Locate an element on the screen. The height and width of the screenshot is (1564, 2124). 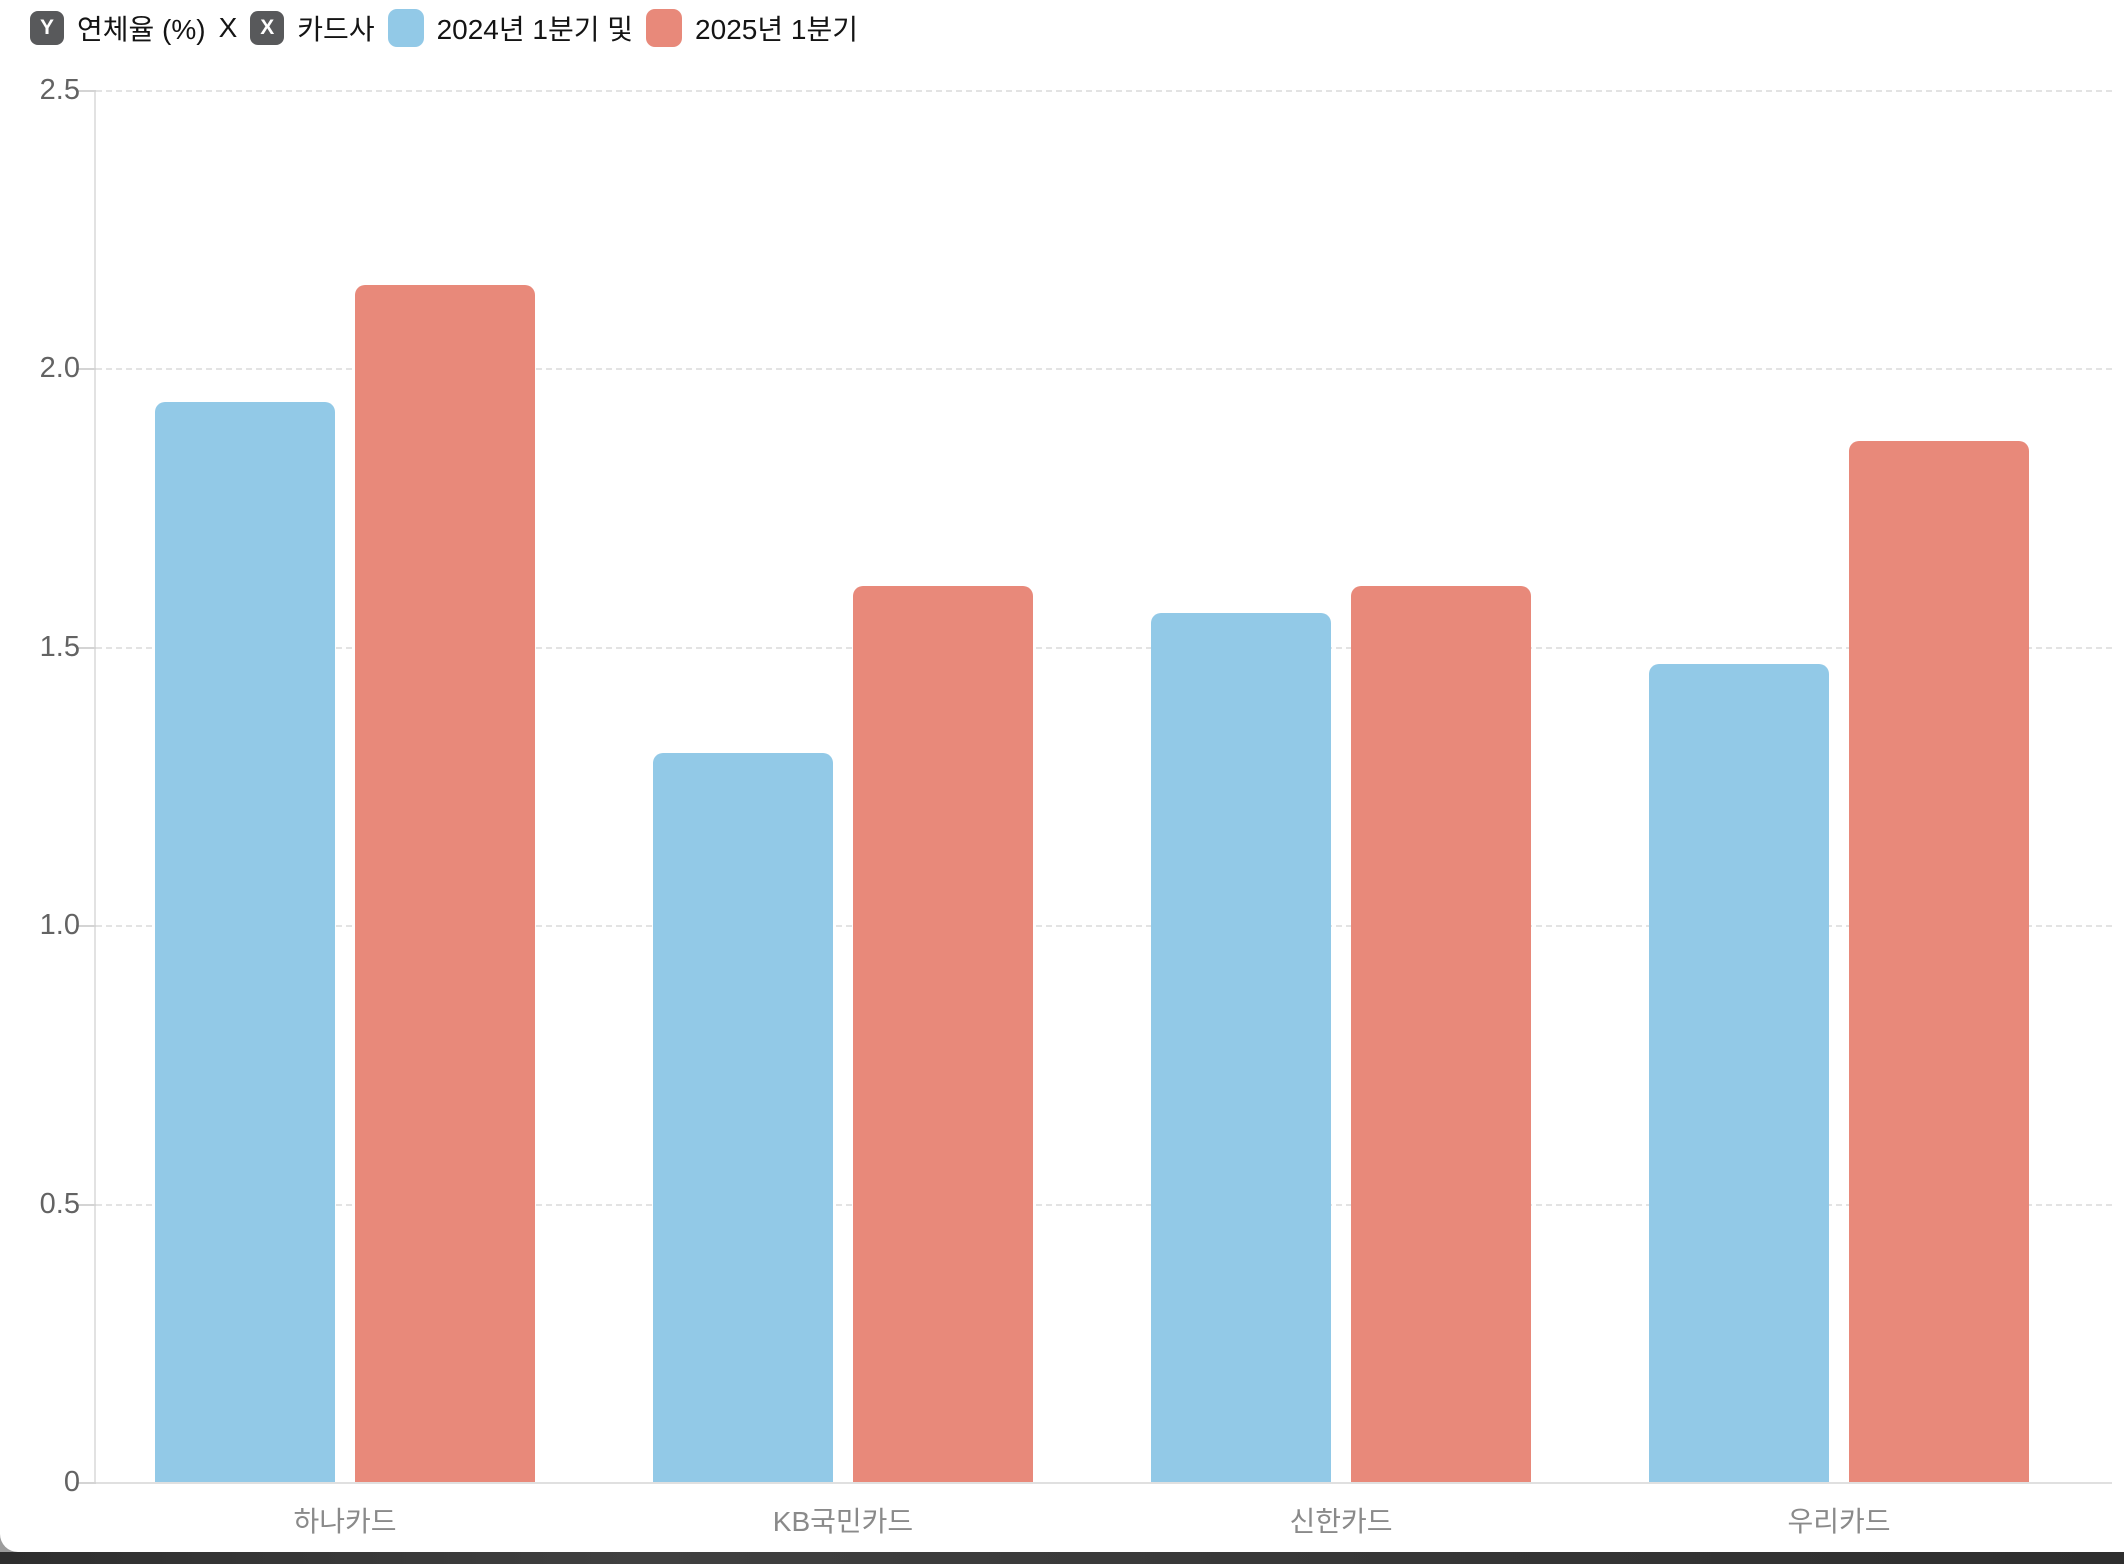
x-axis-badge-icon: X is located at coordinates (267, 28).